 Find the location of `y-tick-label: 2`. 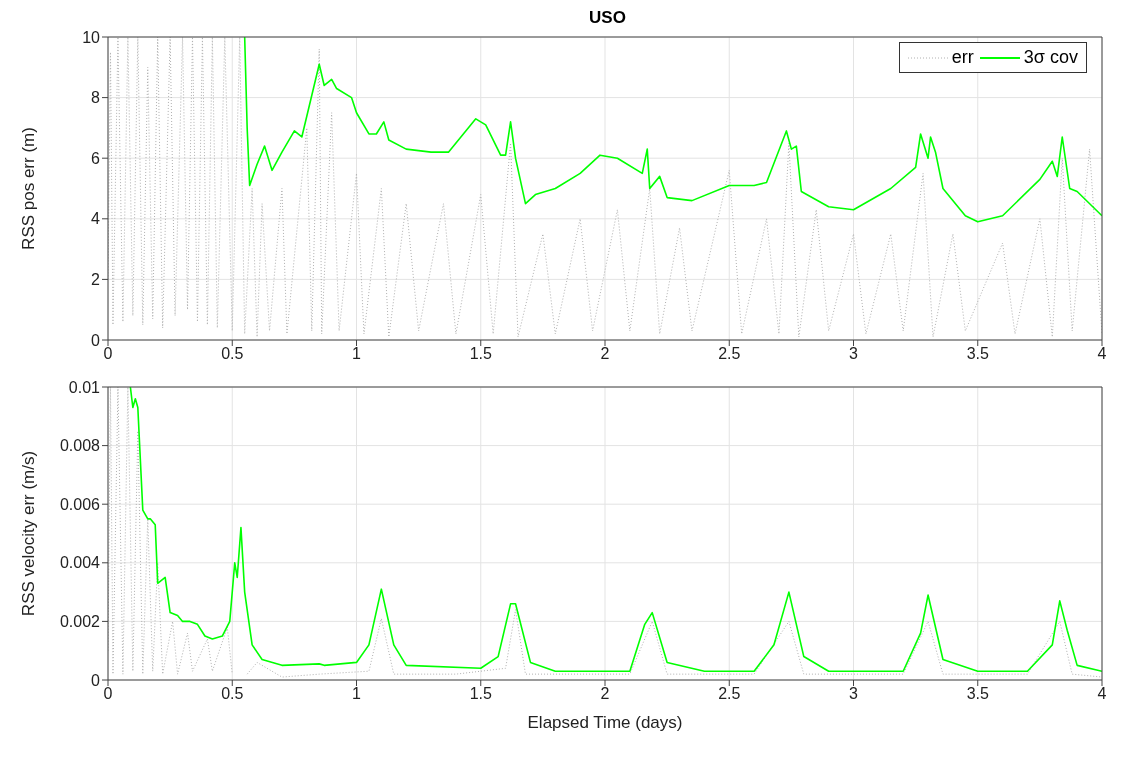

y-tick-label: 2 is located at coordinates (96, 280).